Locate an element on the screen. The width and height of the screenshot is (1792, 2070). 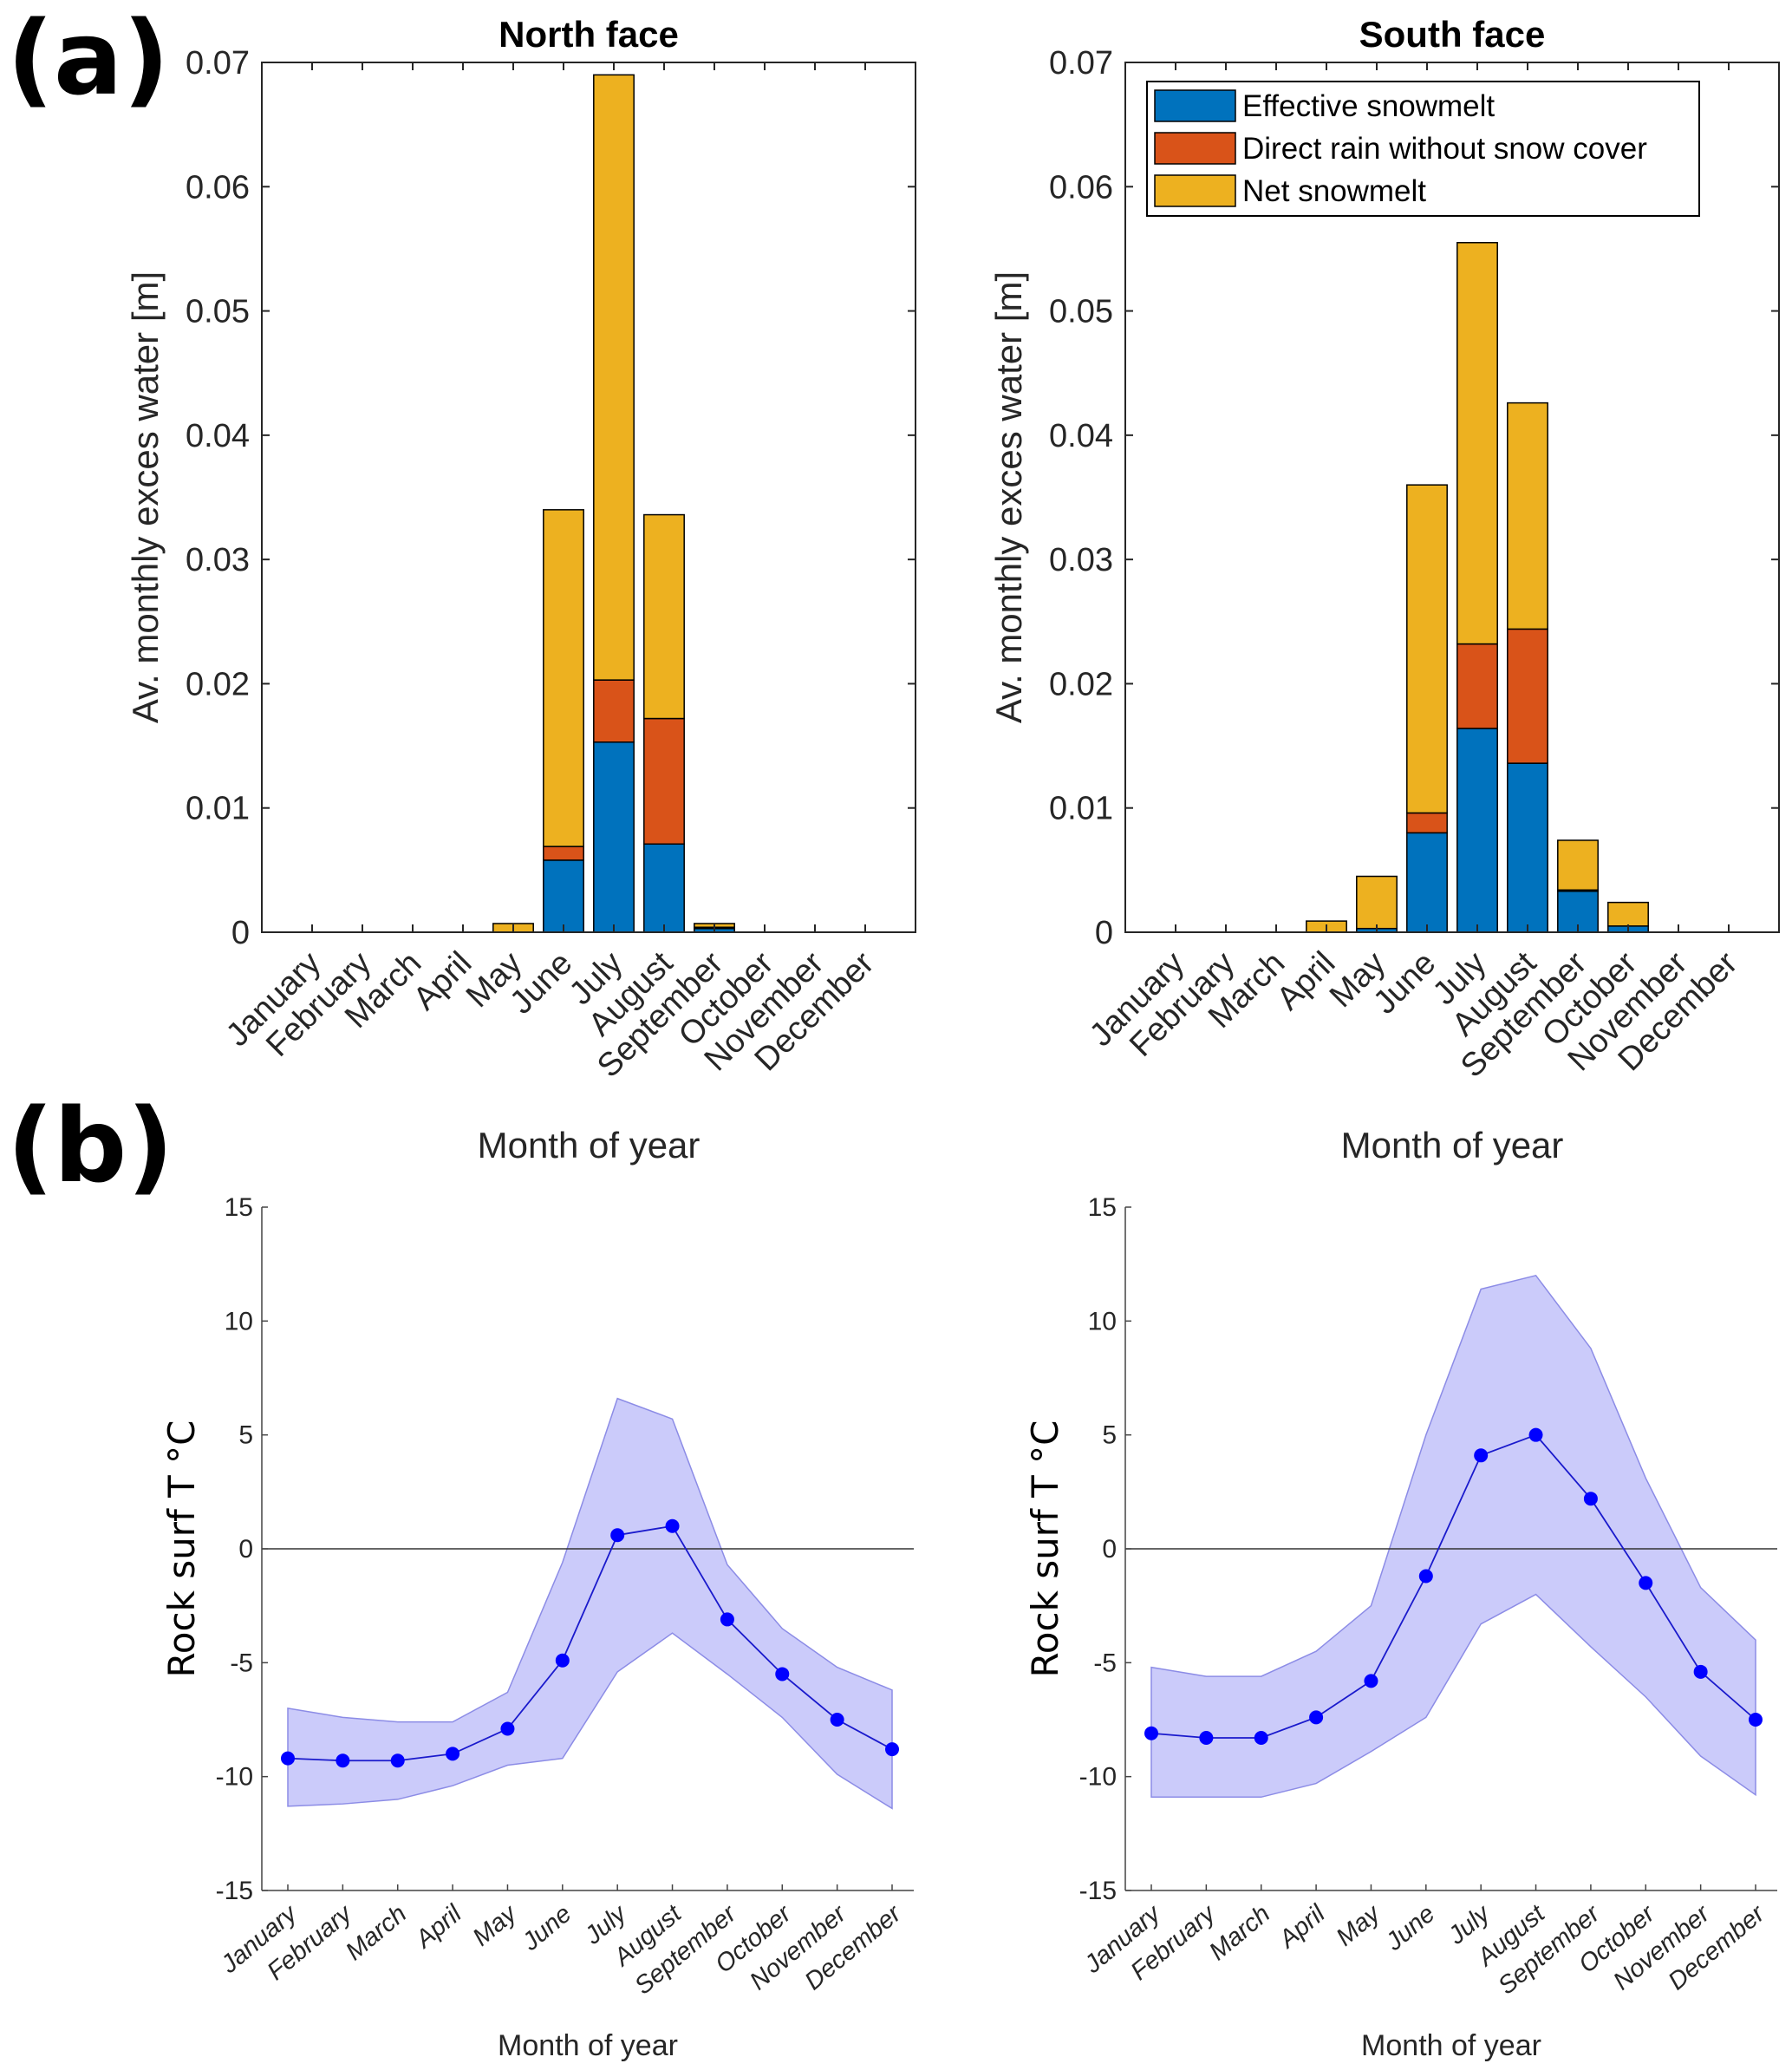
bar-direct-rain-without-snow-cover-june is located at coordinates (563, 853).